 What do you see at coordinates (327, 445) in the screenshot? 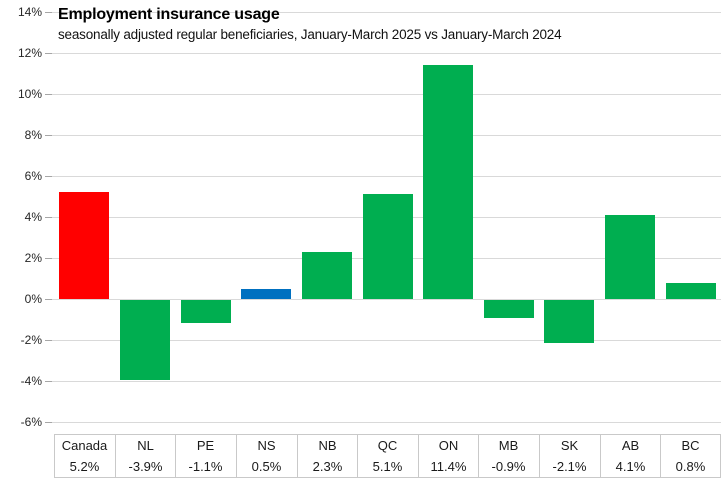
I see `category-label: NB` at bounding box center [327, 445].